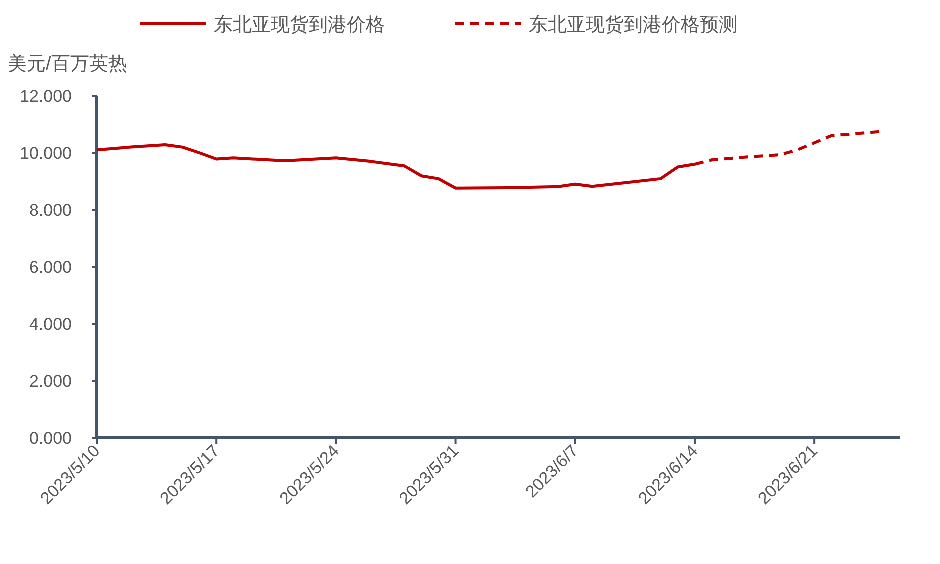 Image resolution: width=940 pixels, height=564 pixels. Describe the element at coordinates (50, 438) in the screenshot. I see `y-tick-label: 0.000` at that location.